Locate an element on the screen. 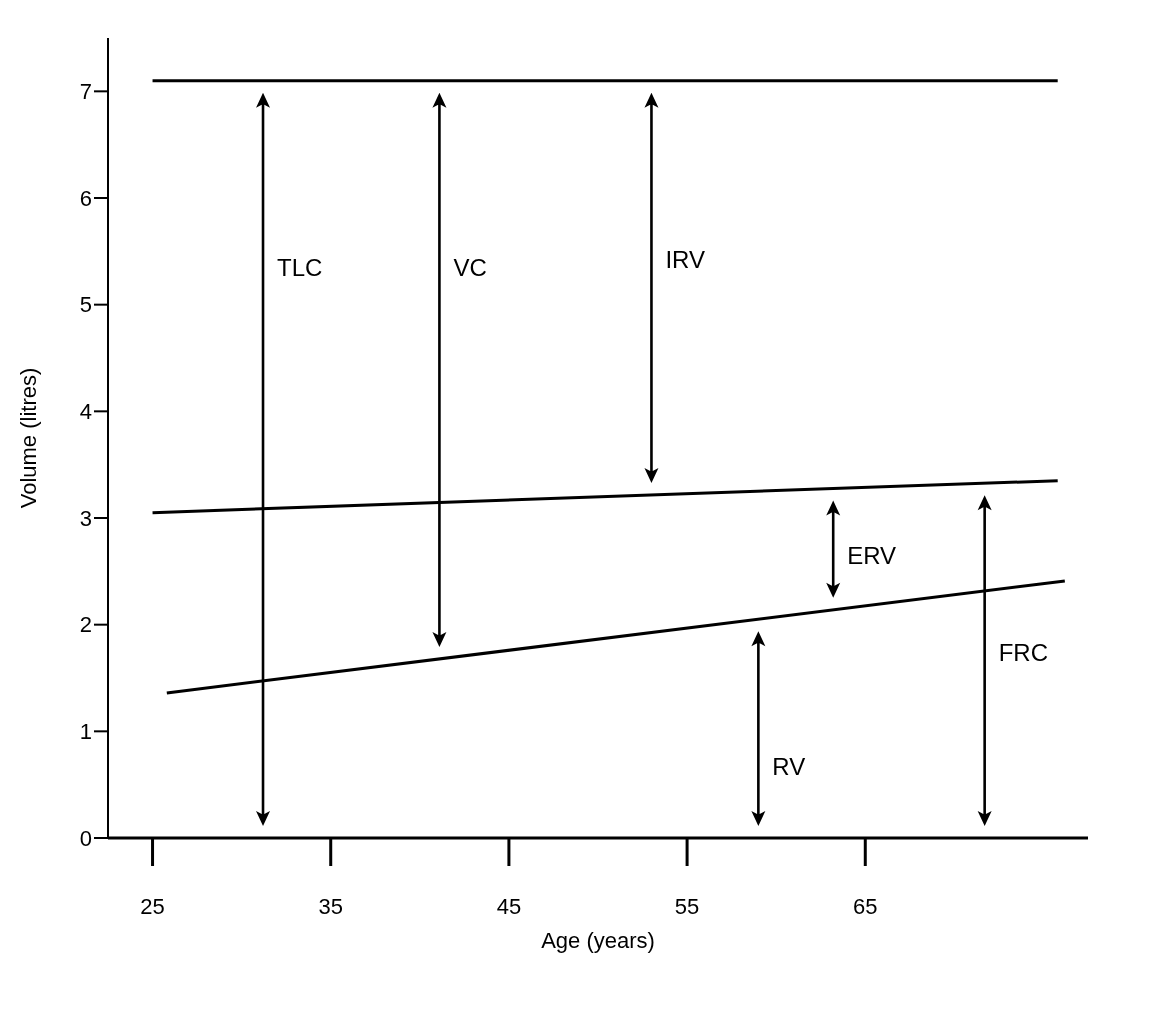 The height and width of the screenshot is (1012, 1174). annotation: RV is located at coordinates (789, 767).